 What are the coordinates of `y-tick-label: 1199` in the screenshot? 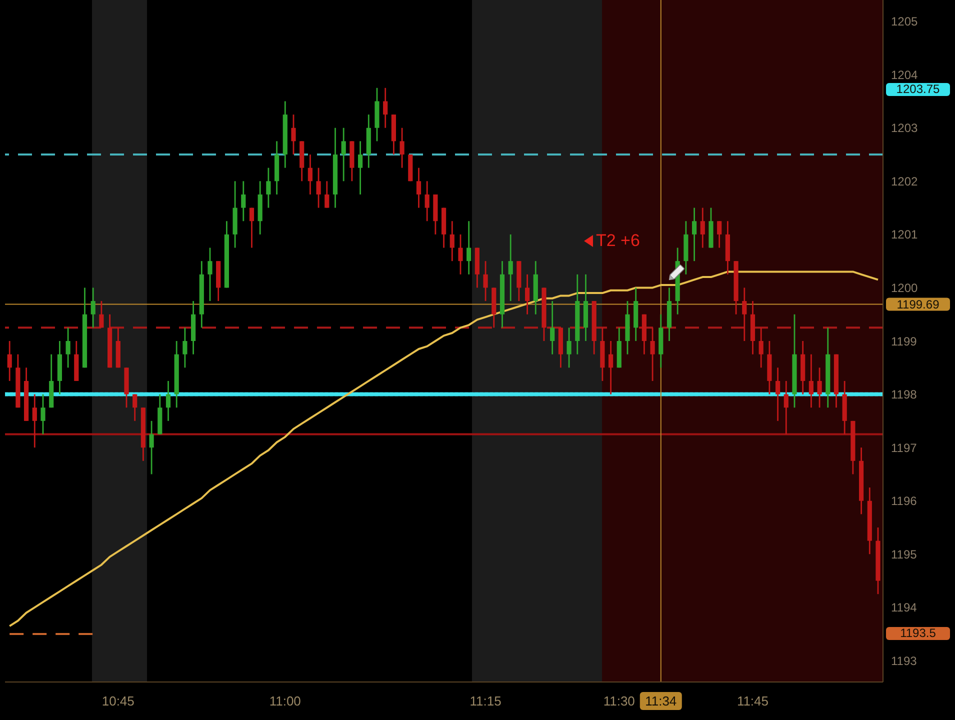 It's located at (904, 341).